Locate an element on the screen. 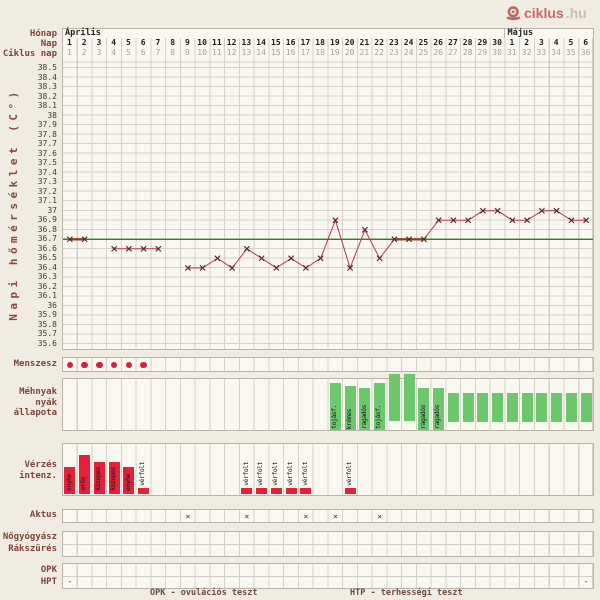 Image resolution: width=600 pixels, height=600 pixels. menses-row is located at coordinates (328, 364).